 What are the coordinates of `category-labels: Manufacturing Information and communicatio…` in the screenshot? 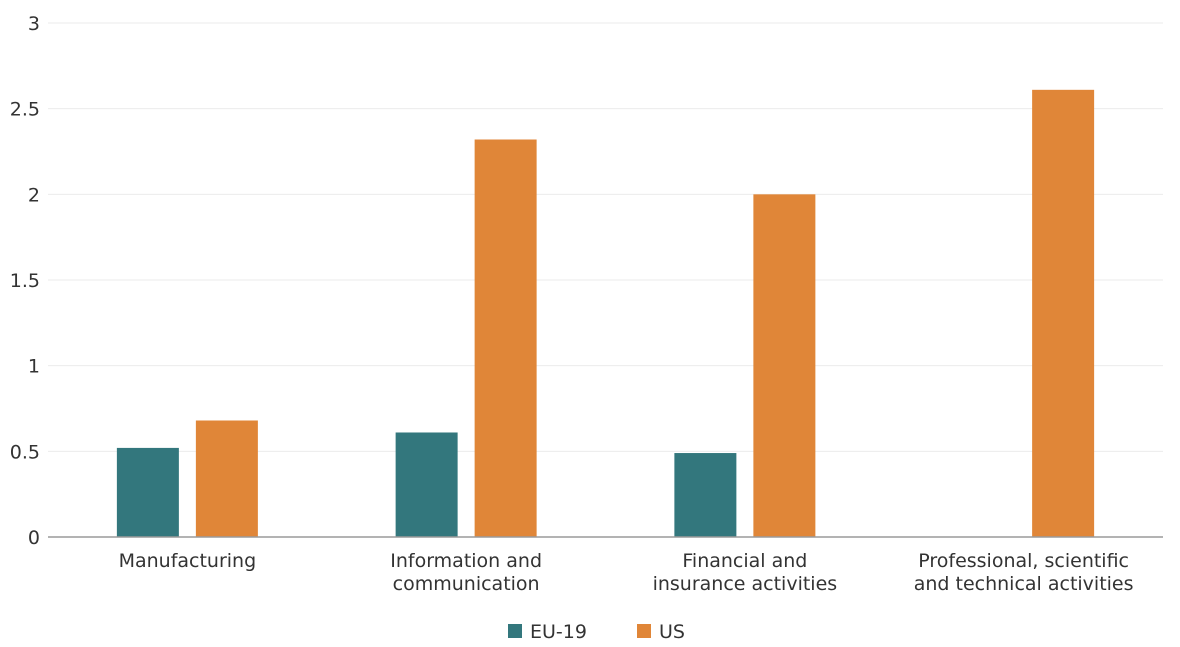 It's located at (626, 572).